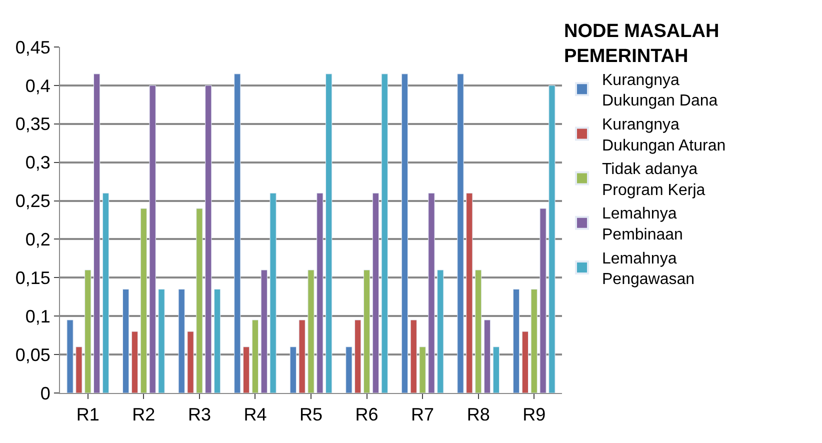 This screenshot has height=443, width=822. What do you see at coordinates (199, 414) in the screenshot?
I see `x-tick-label: R3` at bounding box center [199, 414].